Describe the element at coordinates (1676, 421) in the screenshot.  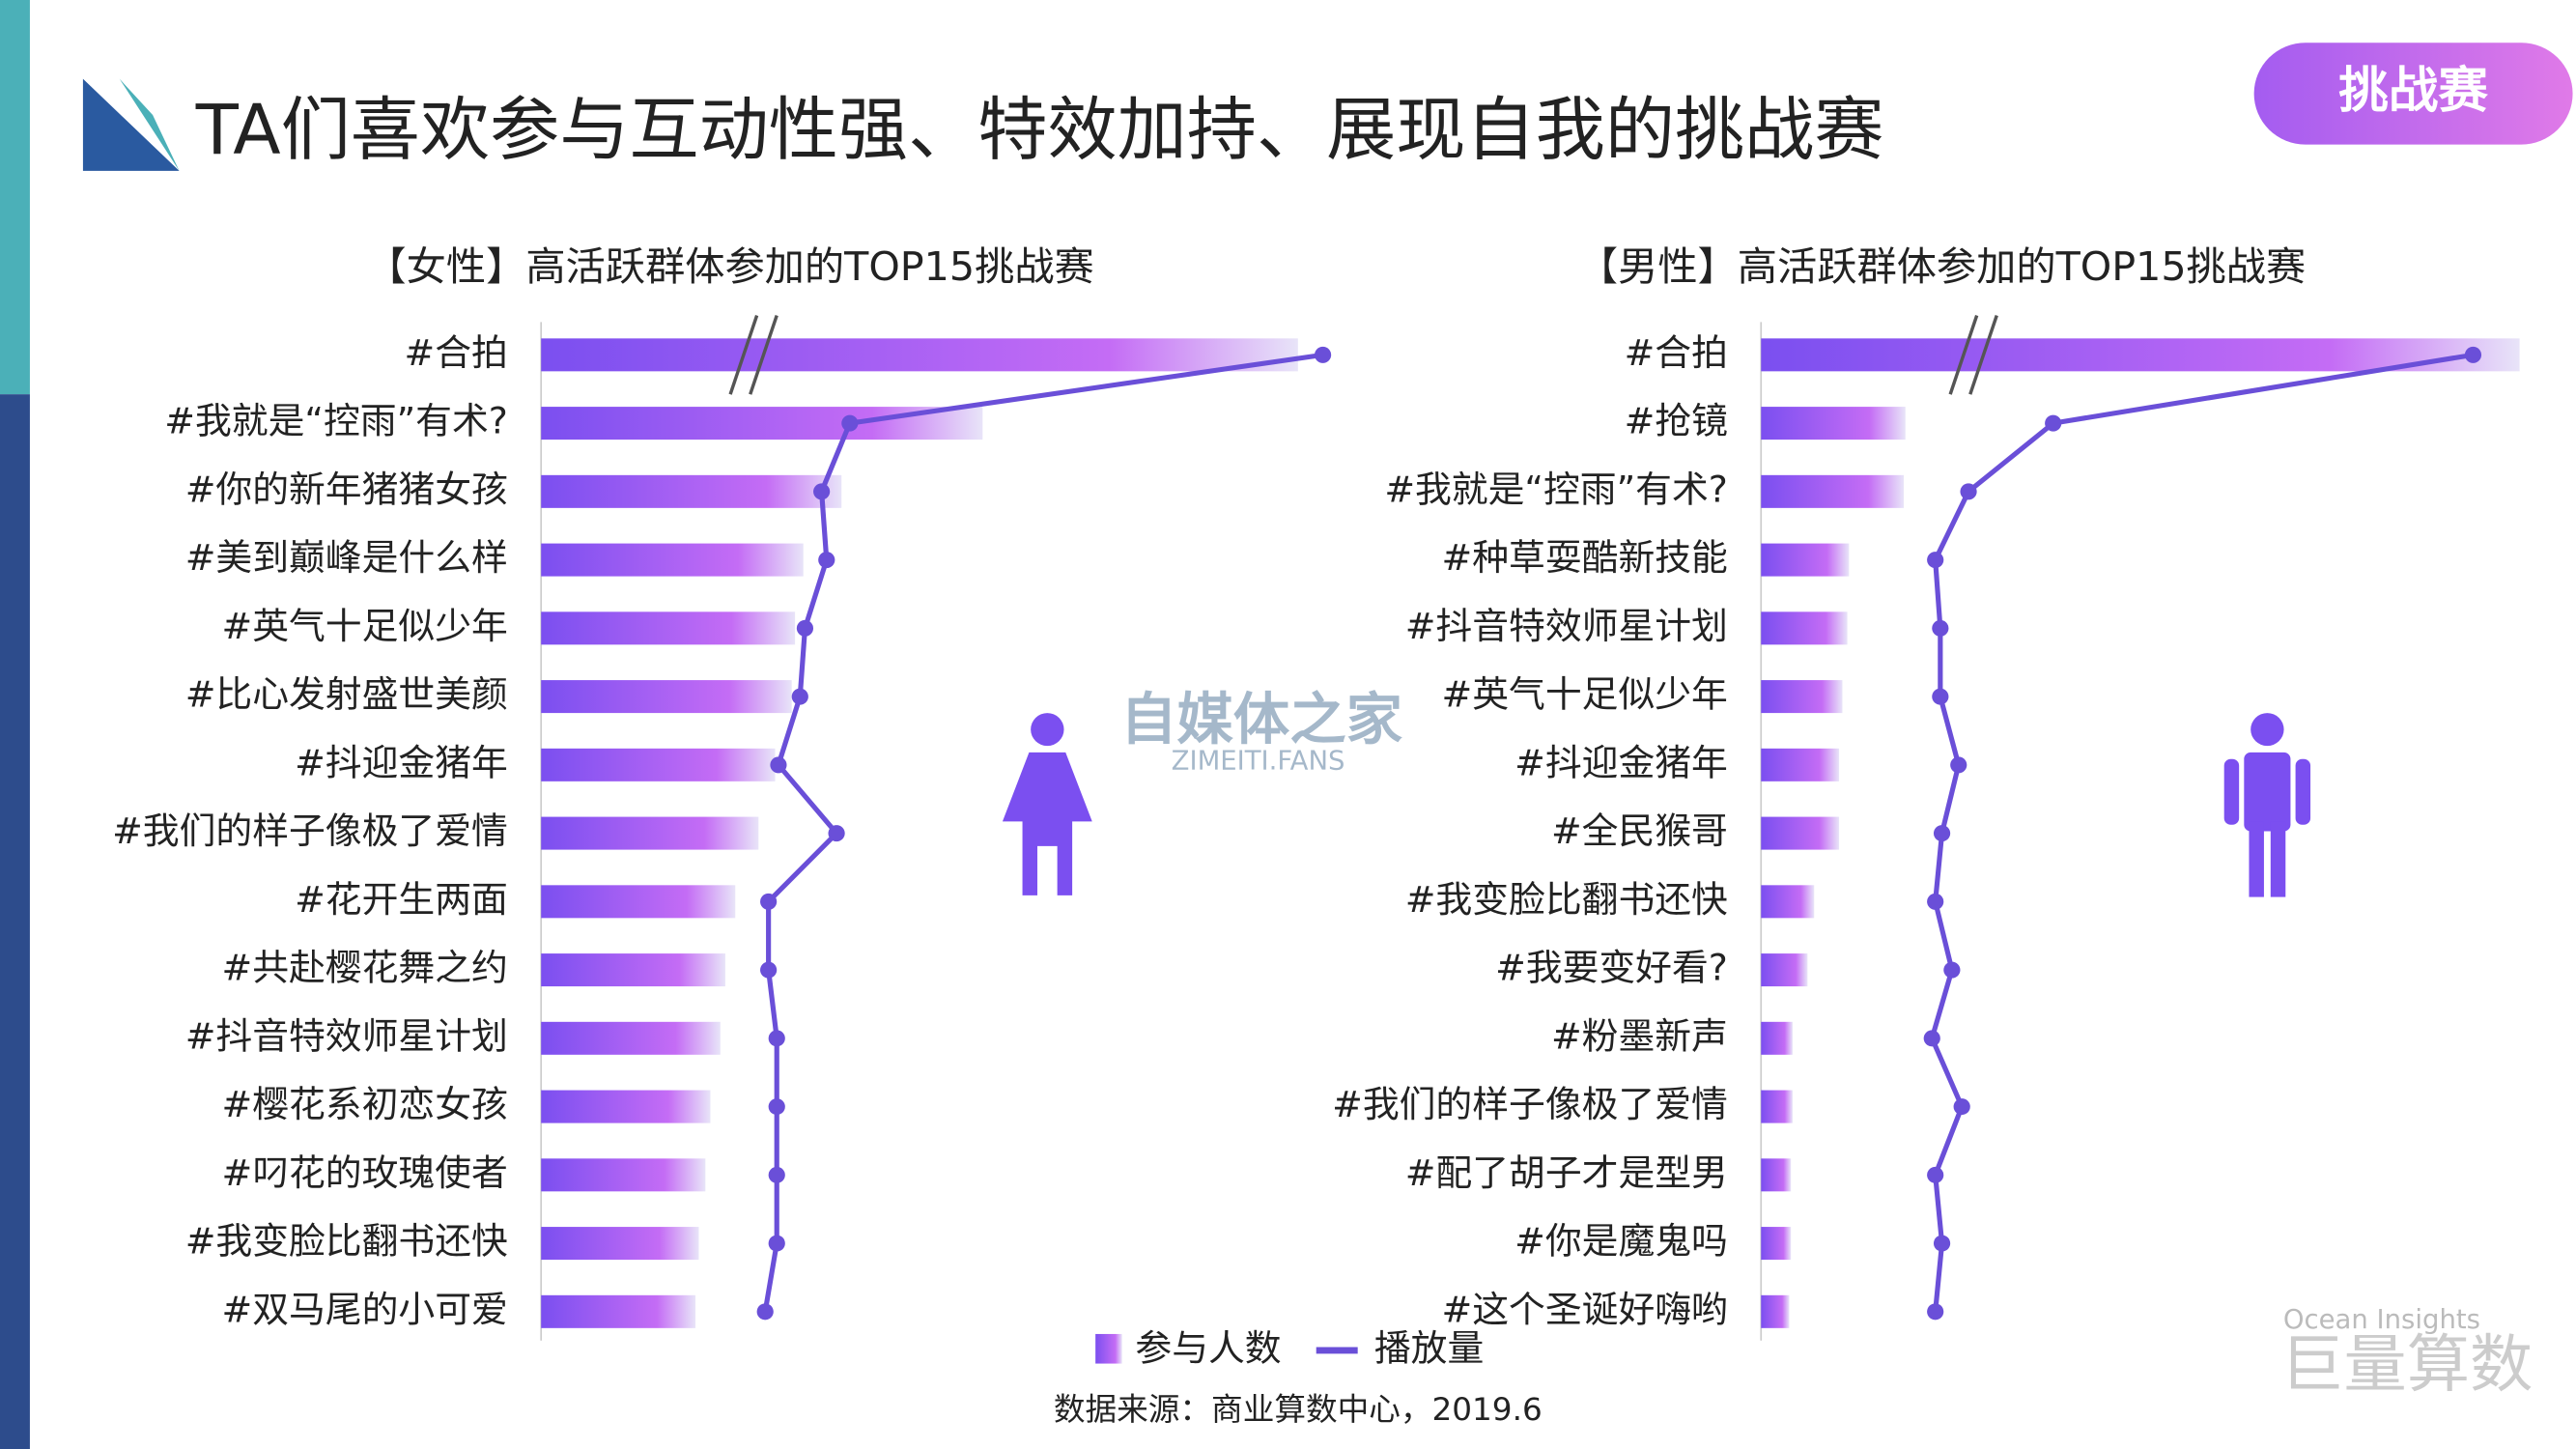
I see `category-label: #抢镜` at that location.